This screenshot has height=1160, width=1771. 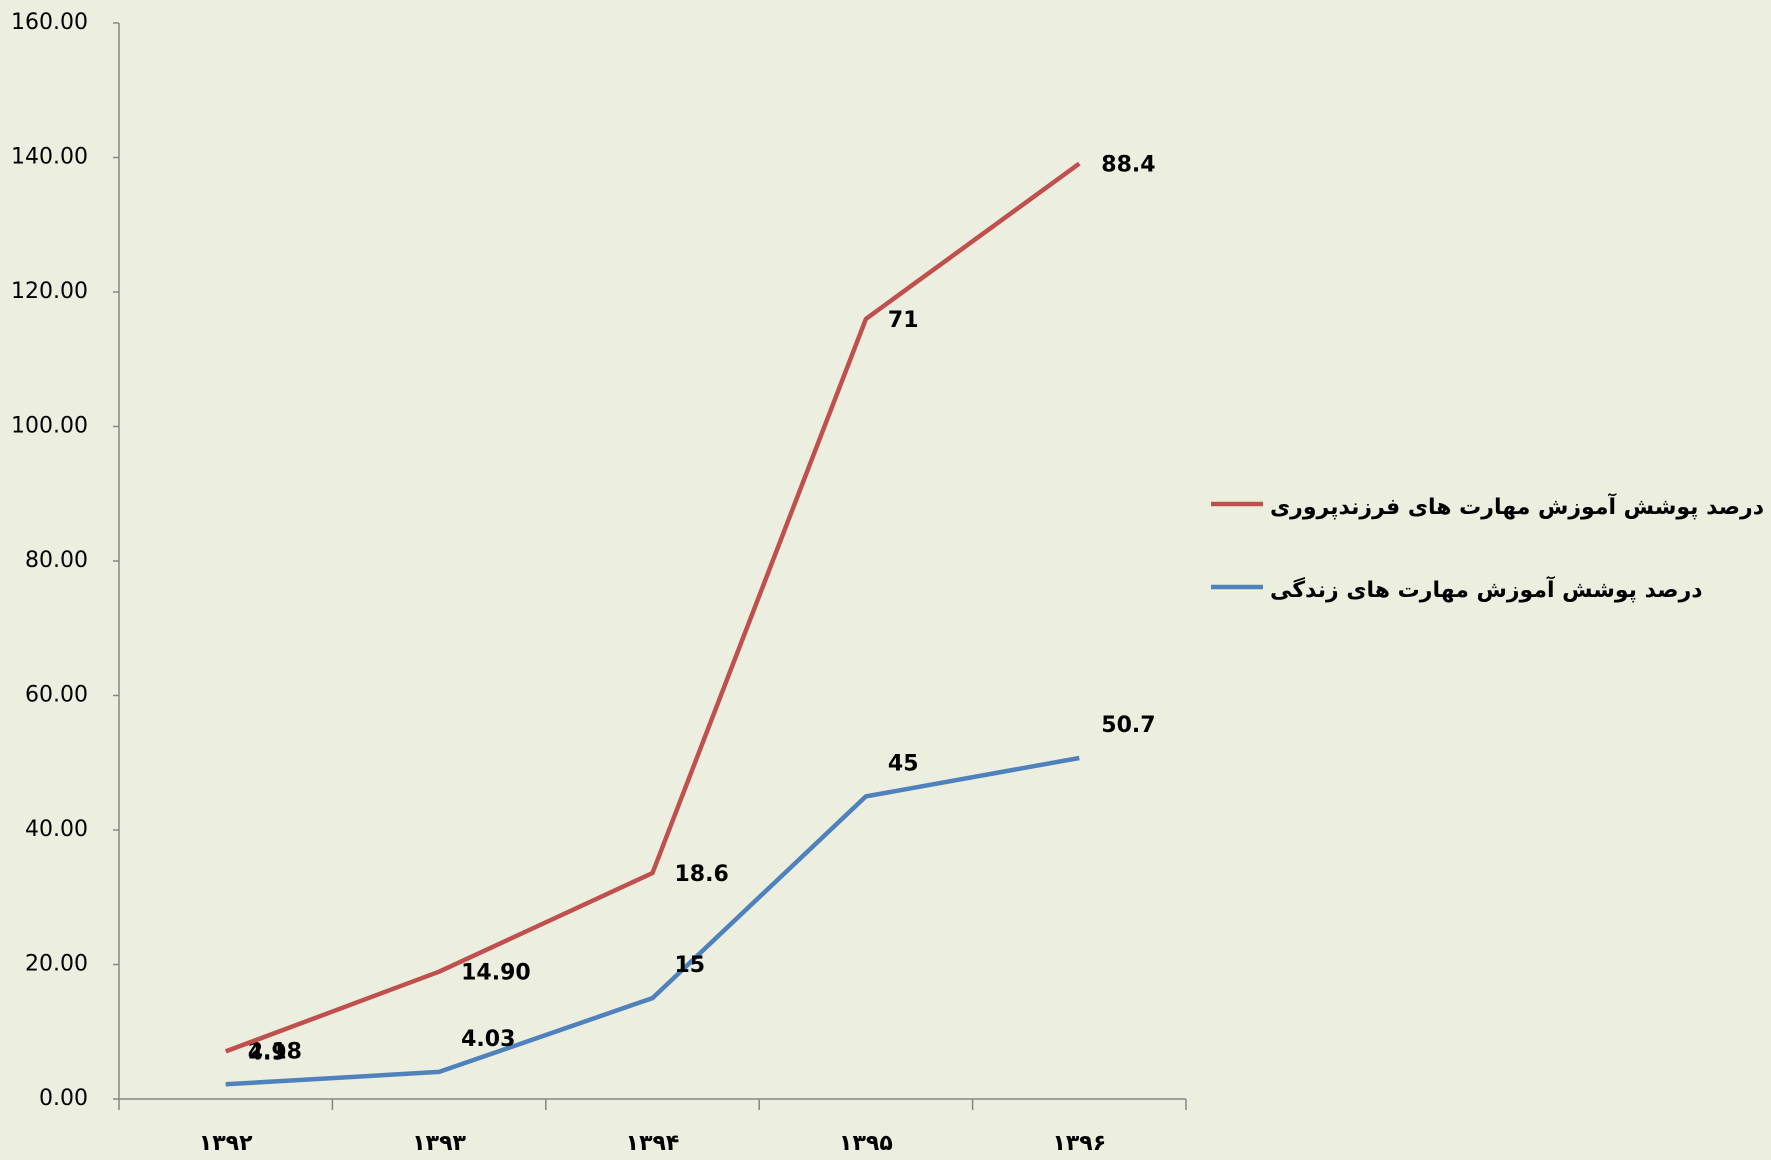 I want to click on data-label: 4.03, so click(x=488, y=1039).